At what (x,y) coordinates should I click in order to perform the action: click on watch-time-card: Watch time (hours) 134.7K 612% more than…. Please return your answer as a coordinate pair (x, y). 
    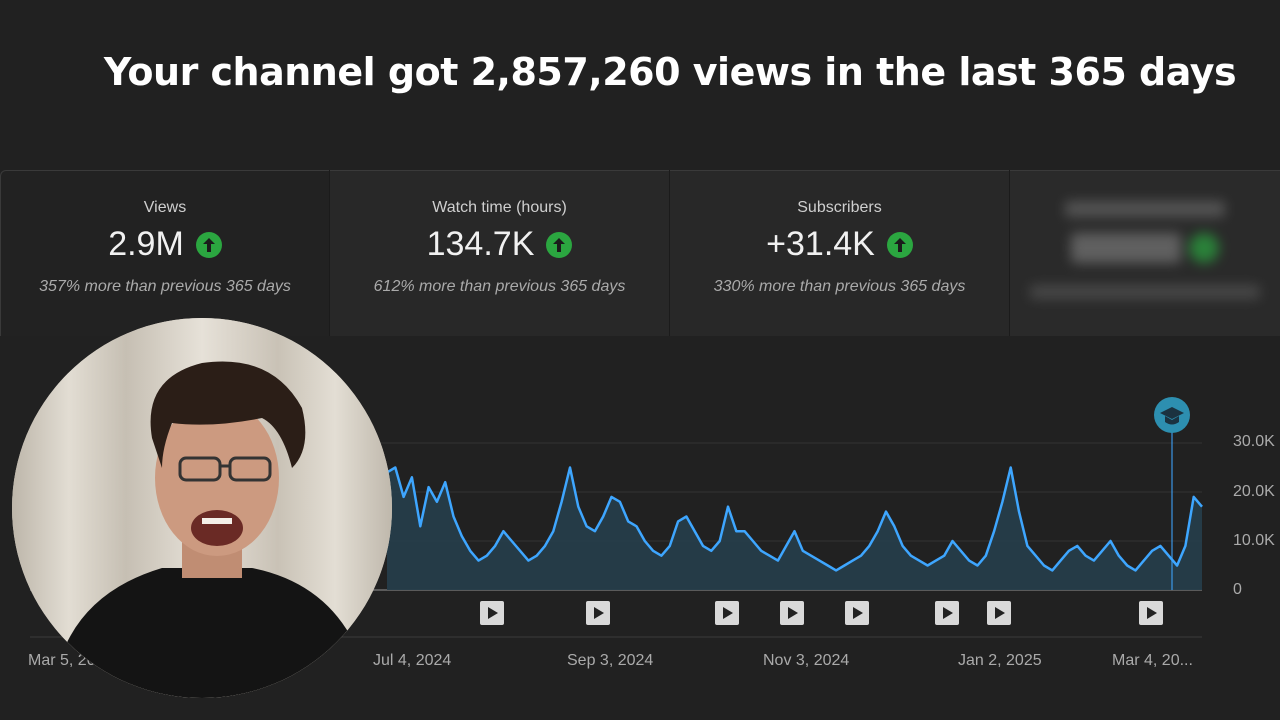
    Looking at the image, I should click on (499, 253).